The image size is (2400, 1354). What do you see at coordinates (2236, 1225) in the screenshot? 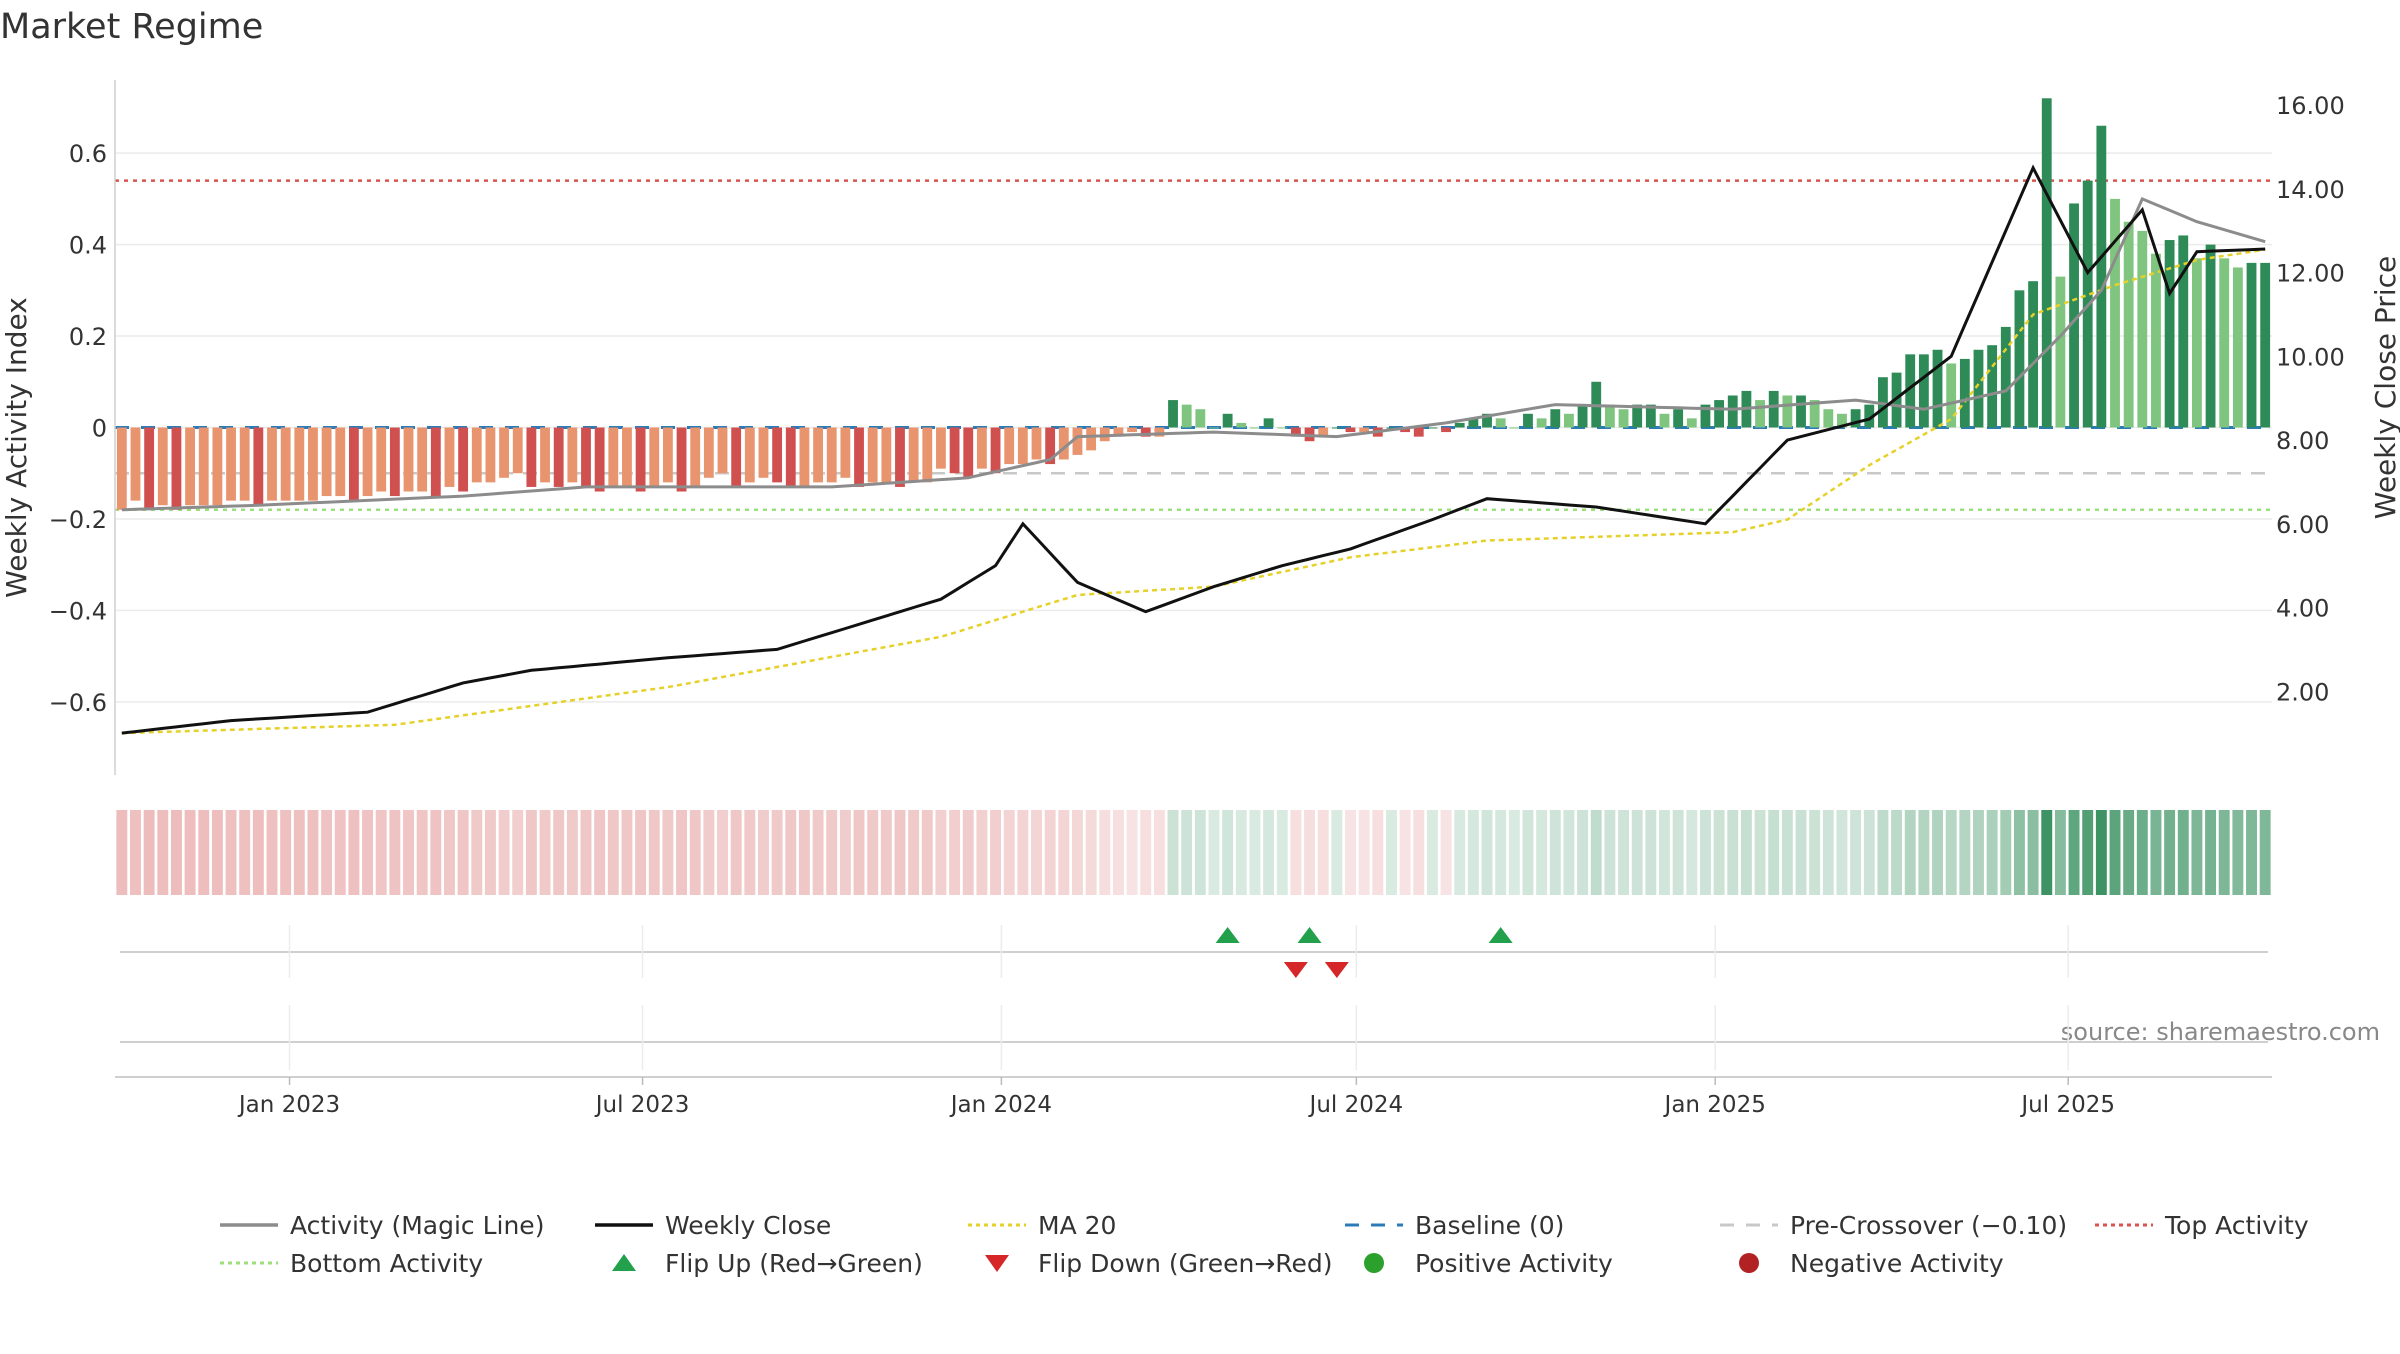
I see `legend-label: Top Activity` at bounding box center [2236, 1225].